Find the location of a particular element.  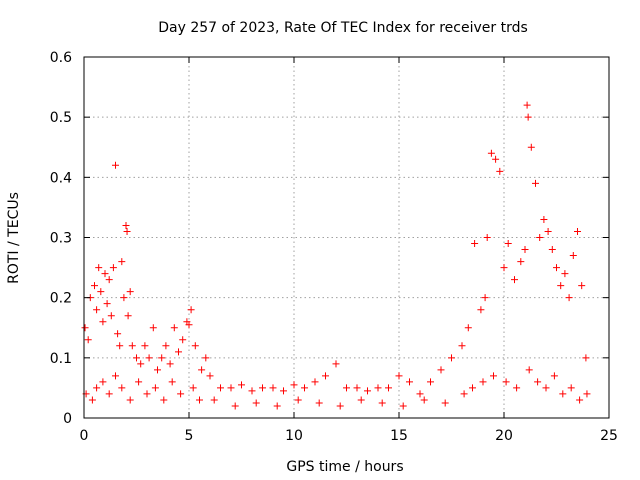

y-tick-label: 0.6 is located at coordinates (61, 58).